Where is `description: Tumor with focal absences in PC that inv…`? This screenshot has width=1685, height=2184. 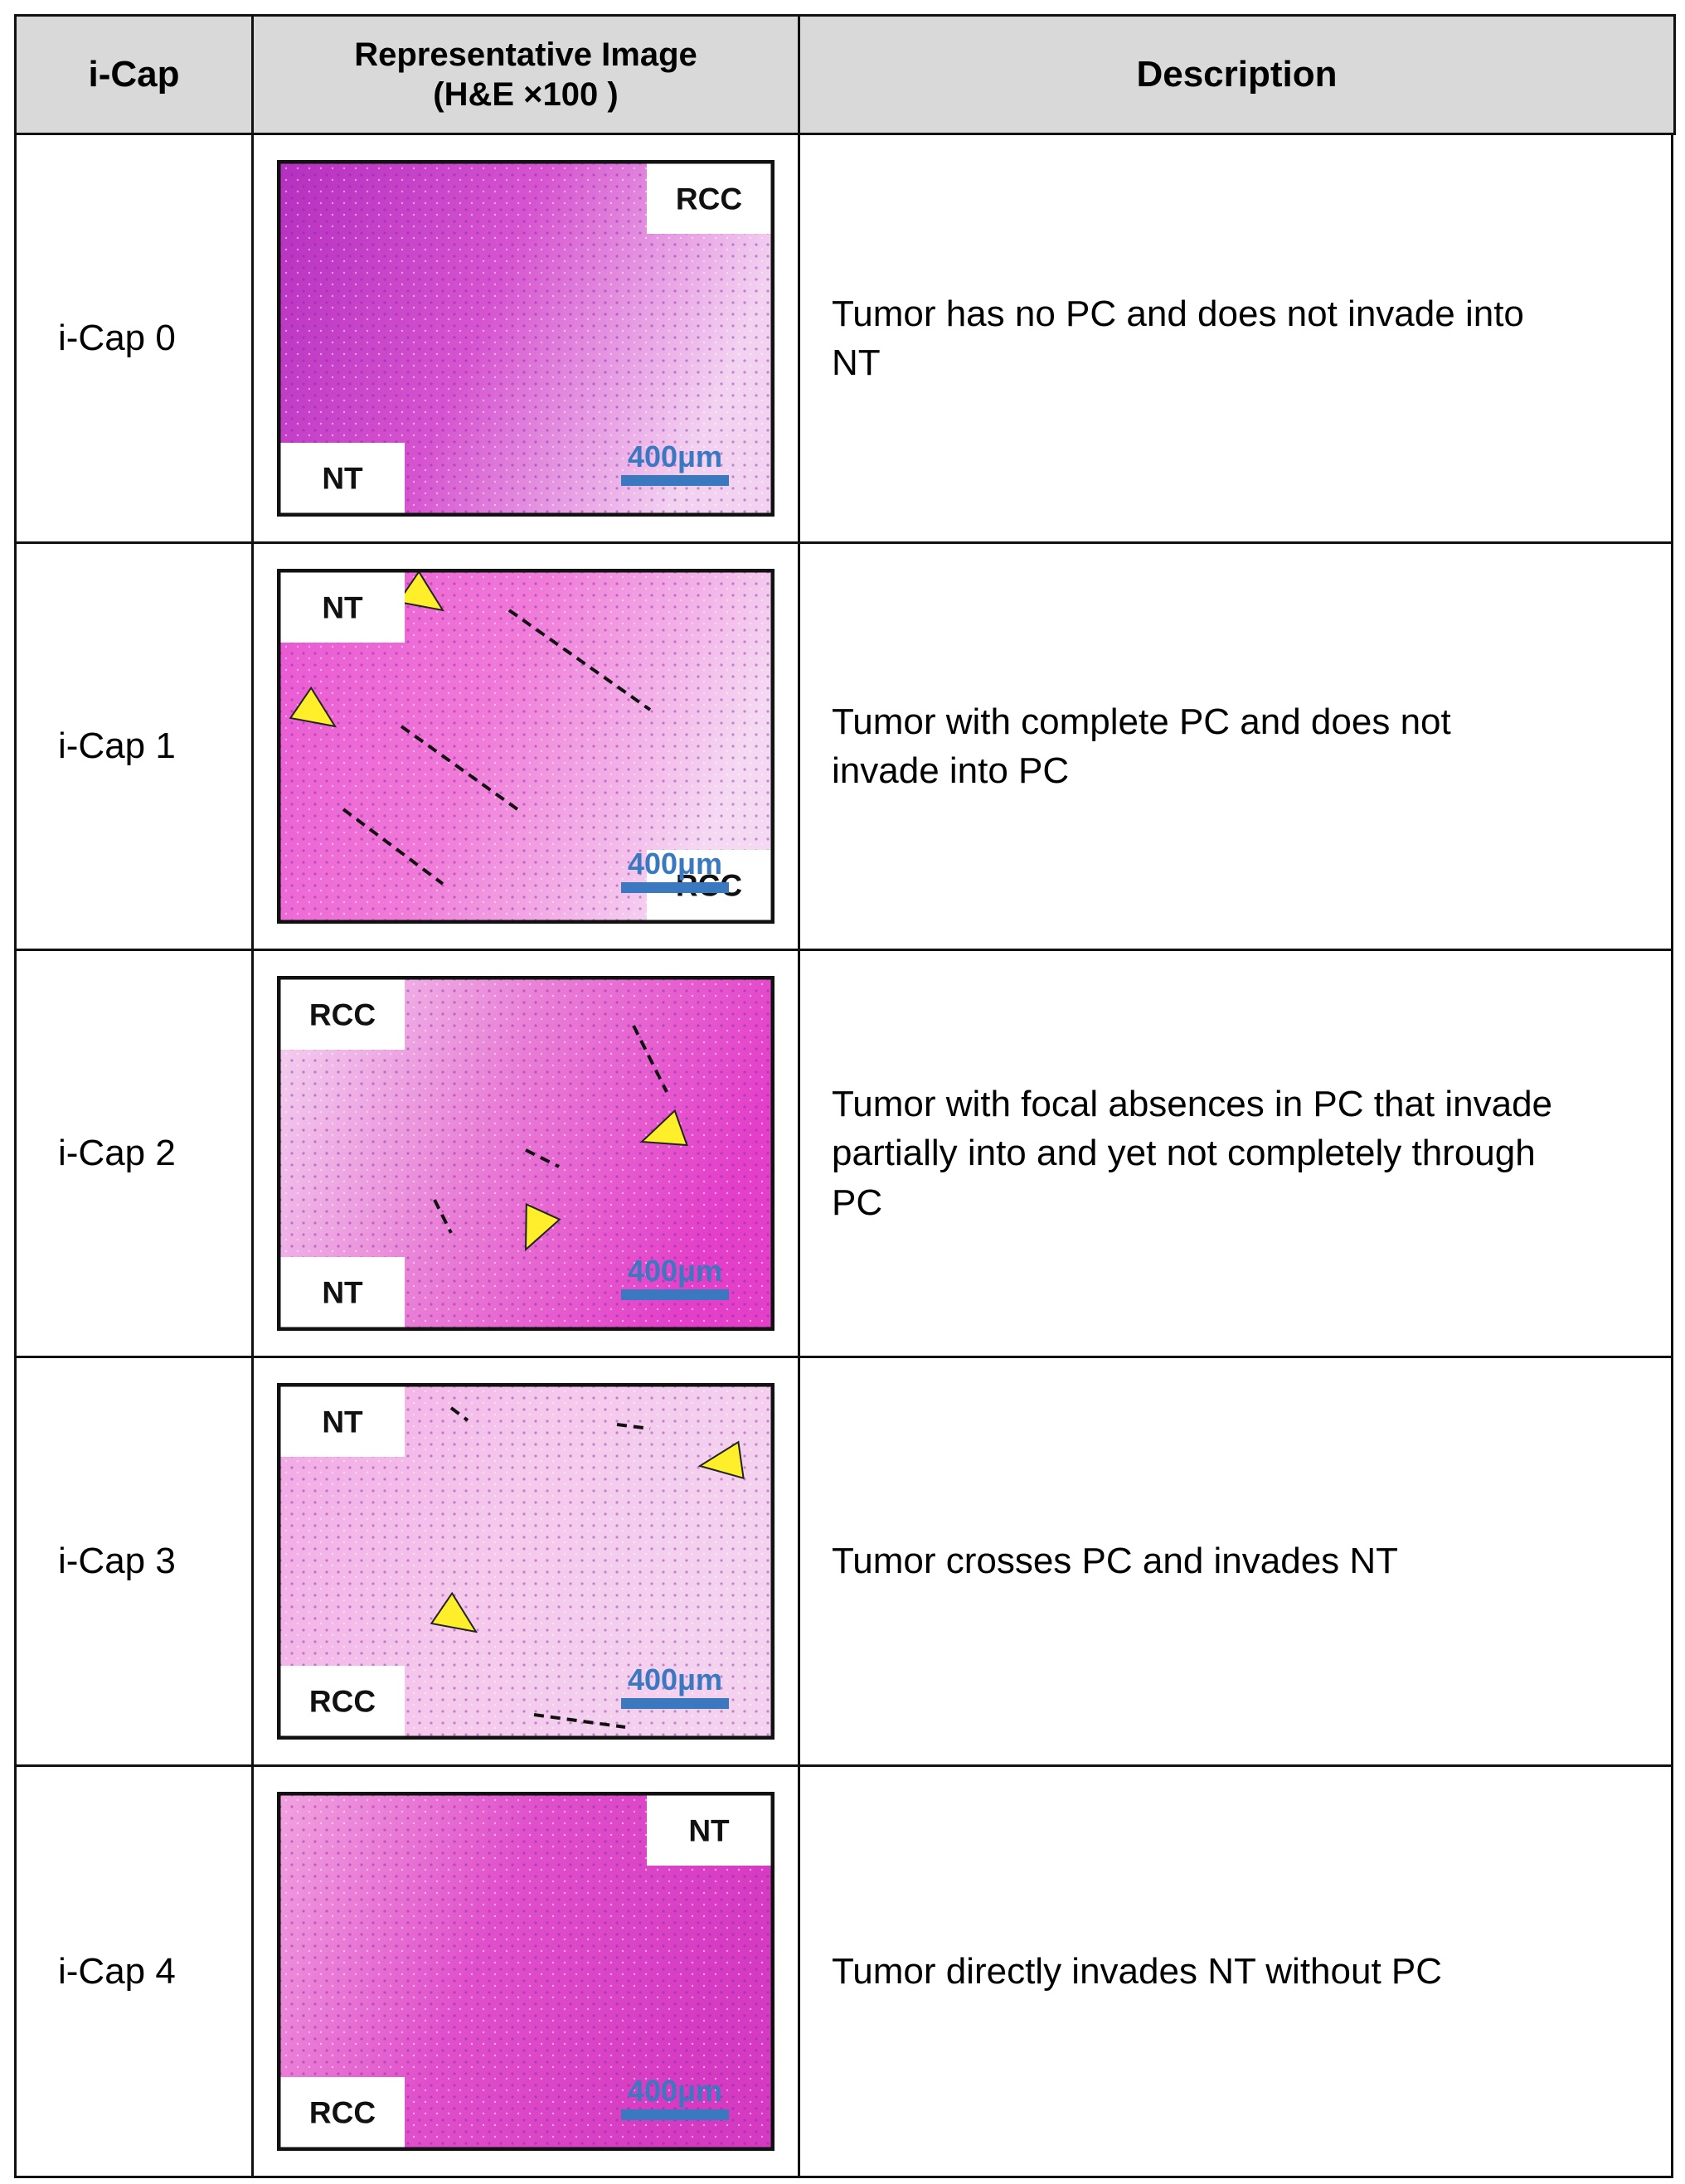 description: Tumor with focal absences in PC that inv… is located at coordinates (1235, 1153).